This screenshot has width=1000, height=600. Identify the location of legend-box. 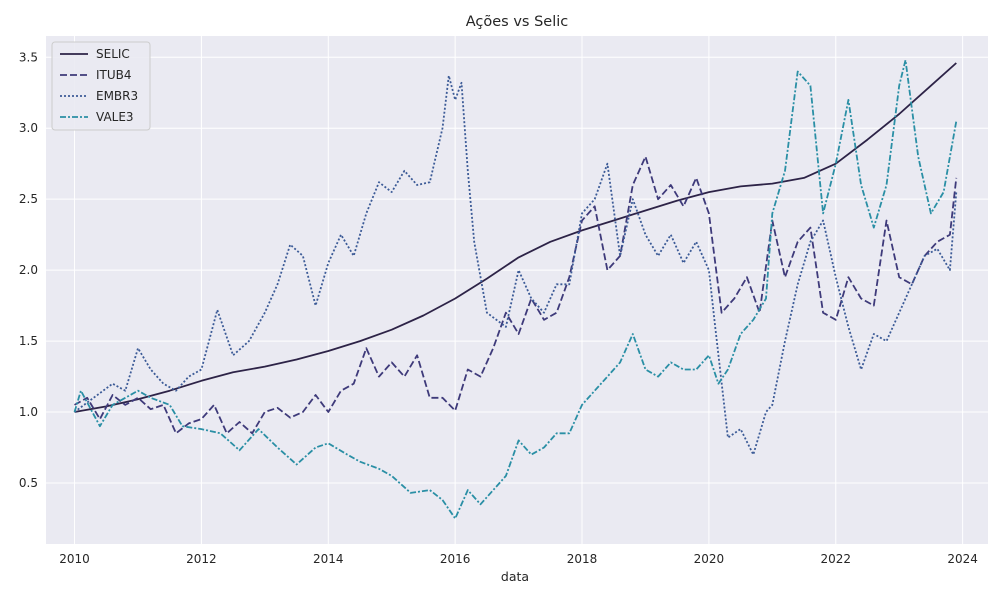
(101, 86).